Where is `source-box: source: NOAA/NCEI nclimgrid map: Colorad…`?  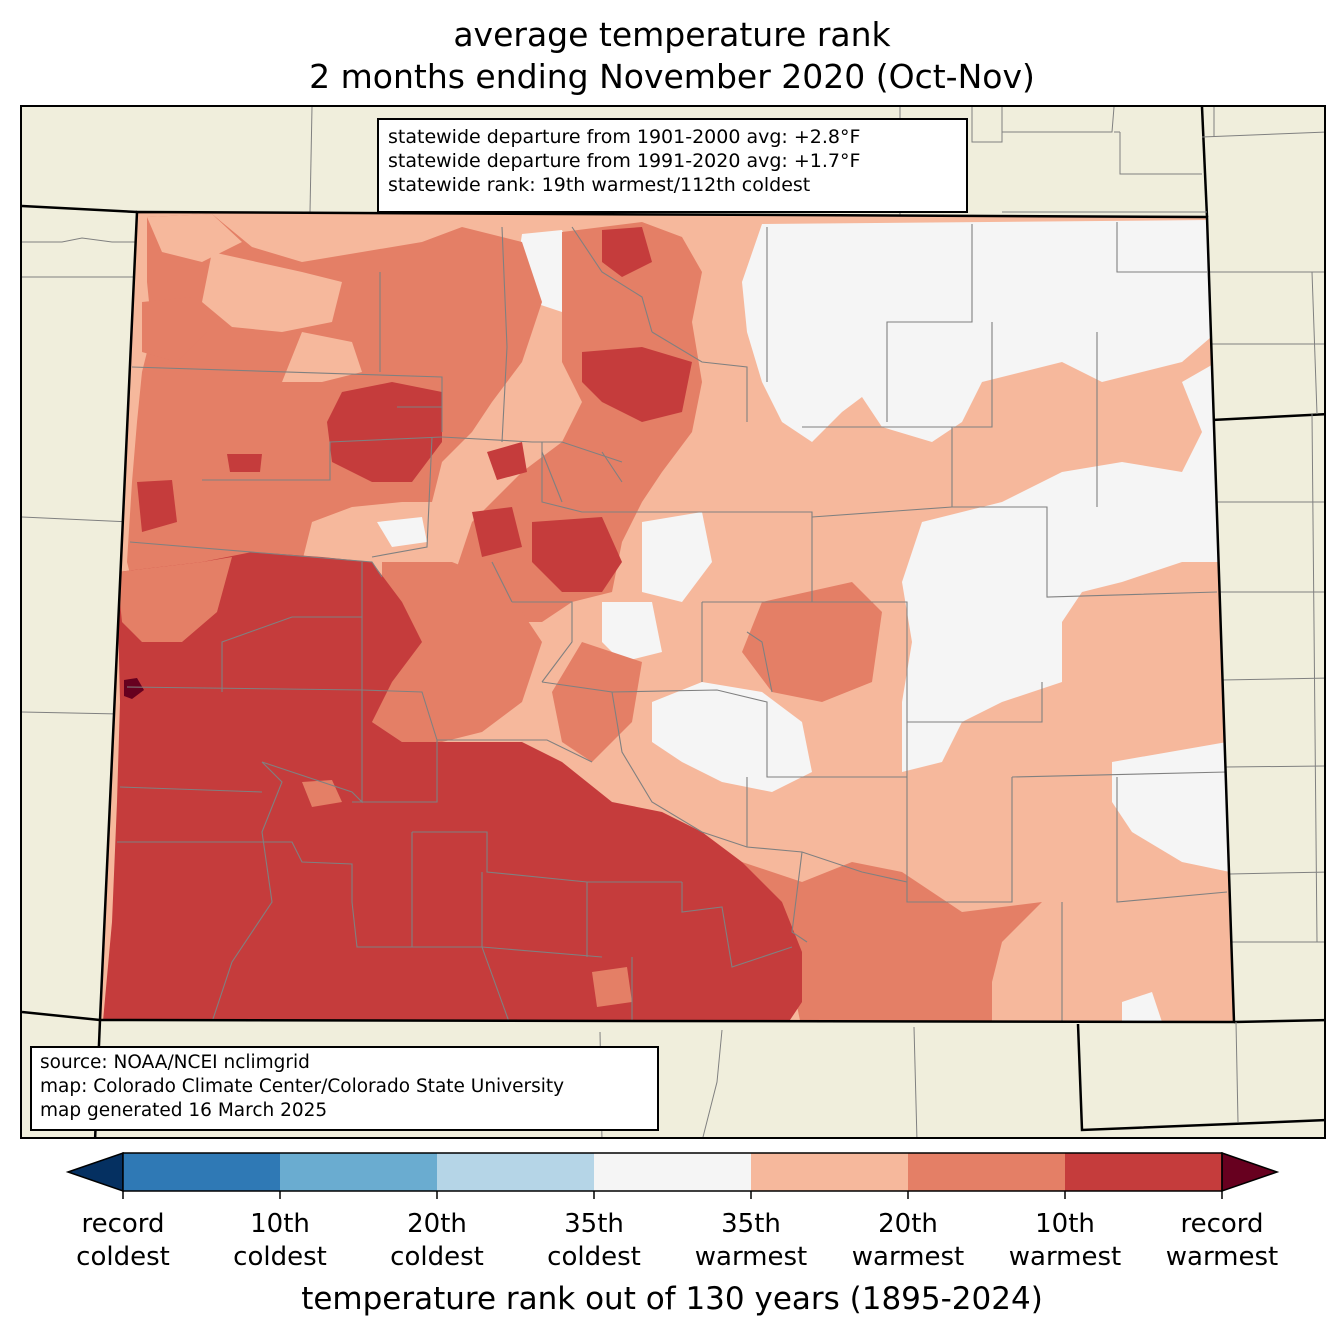
source-box: source: NOAA/NCEI nclimgrid map: Colorad… is located at coordinates (344, 1088).